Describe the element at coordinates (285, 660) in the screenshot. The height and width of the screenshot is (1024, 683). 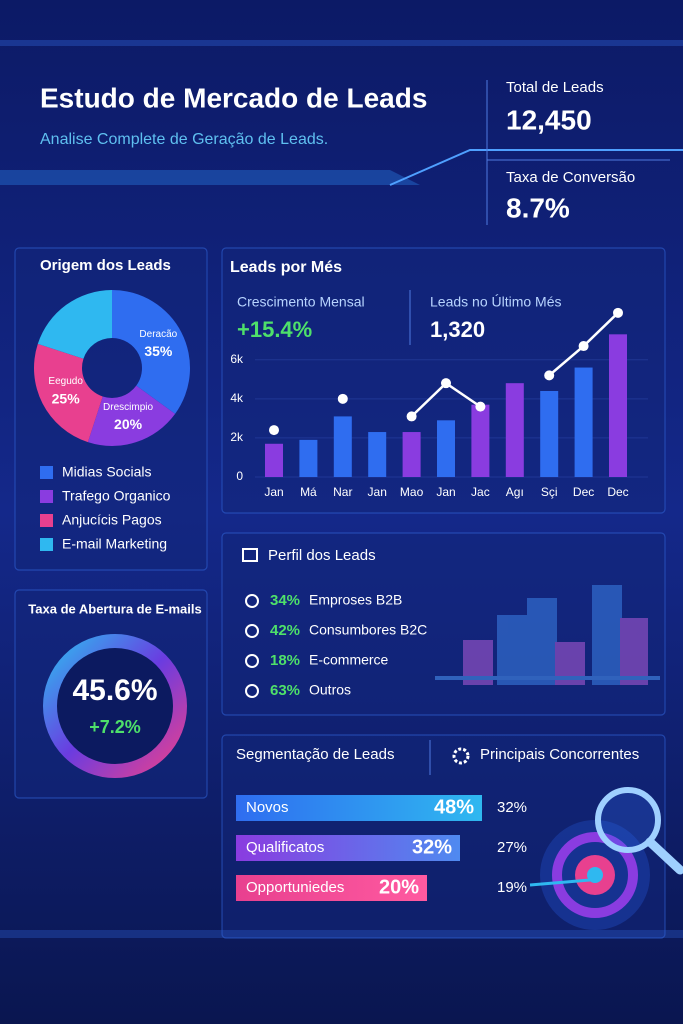
I see `profile-pct: 18%` at that location.